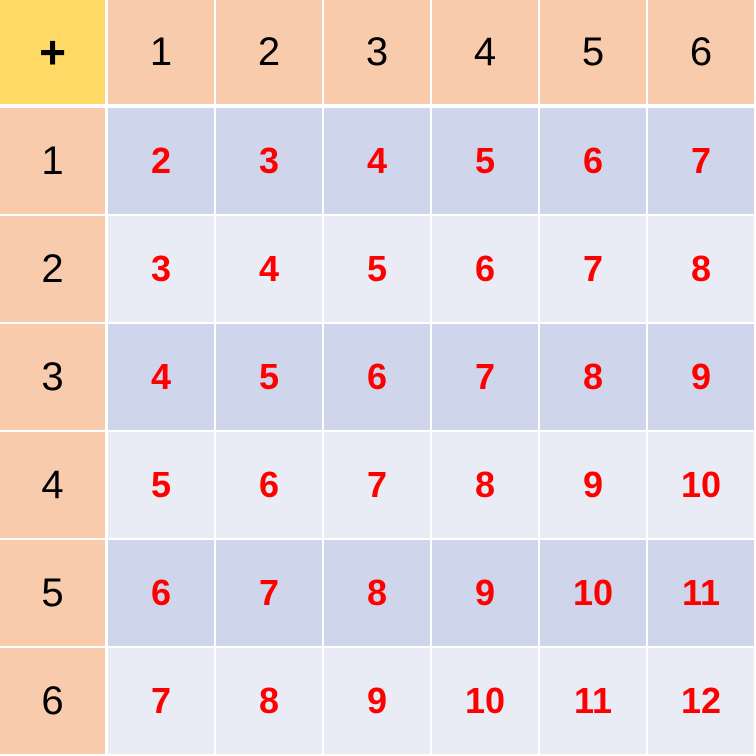  Describe the element at coordinates (54, 270) in the screenshot. I see `row-header-2: 2` at that location.